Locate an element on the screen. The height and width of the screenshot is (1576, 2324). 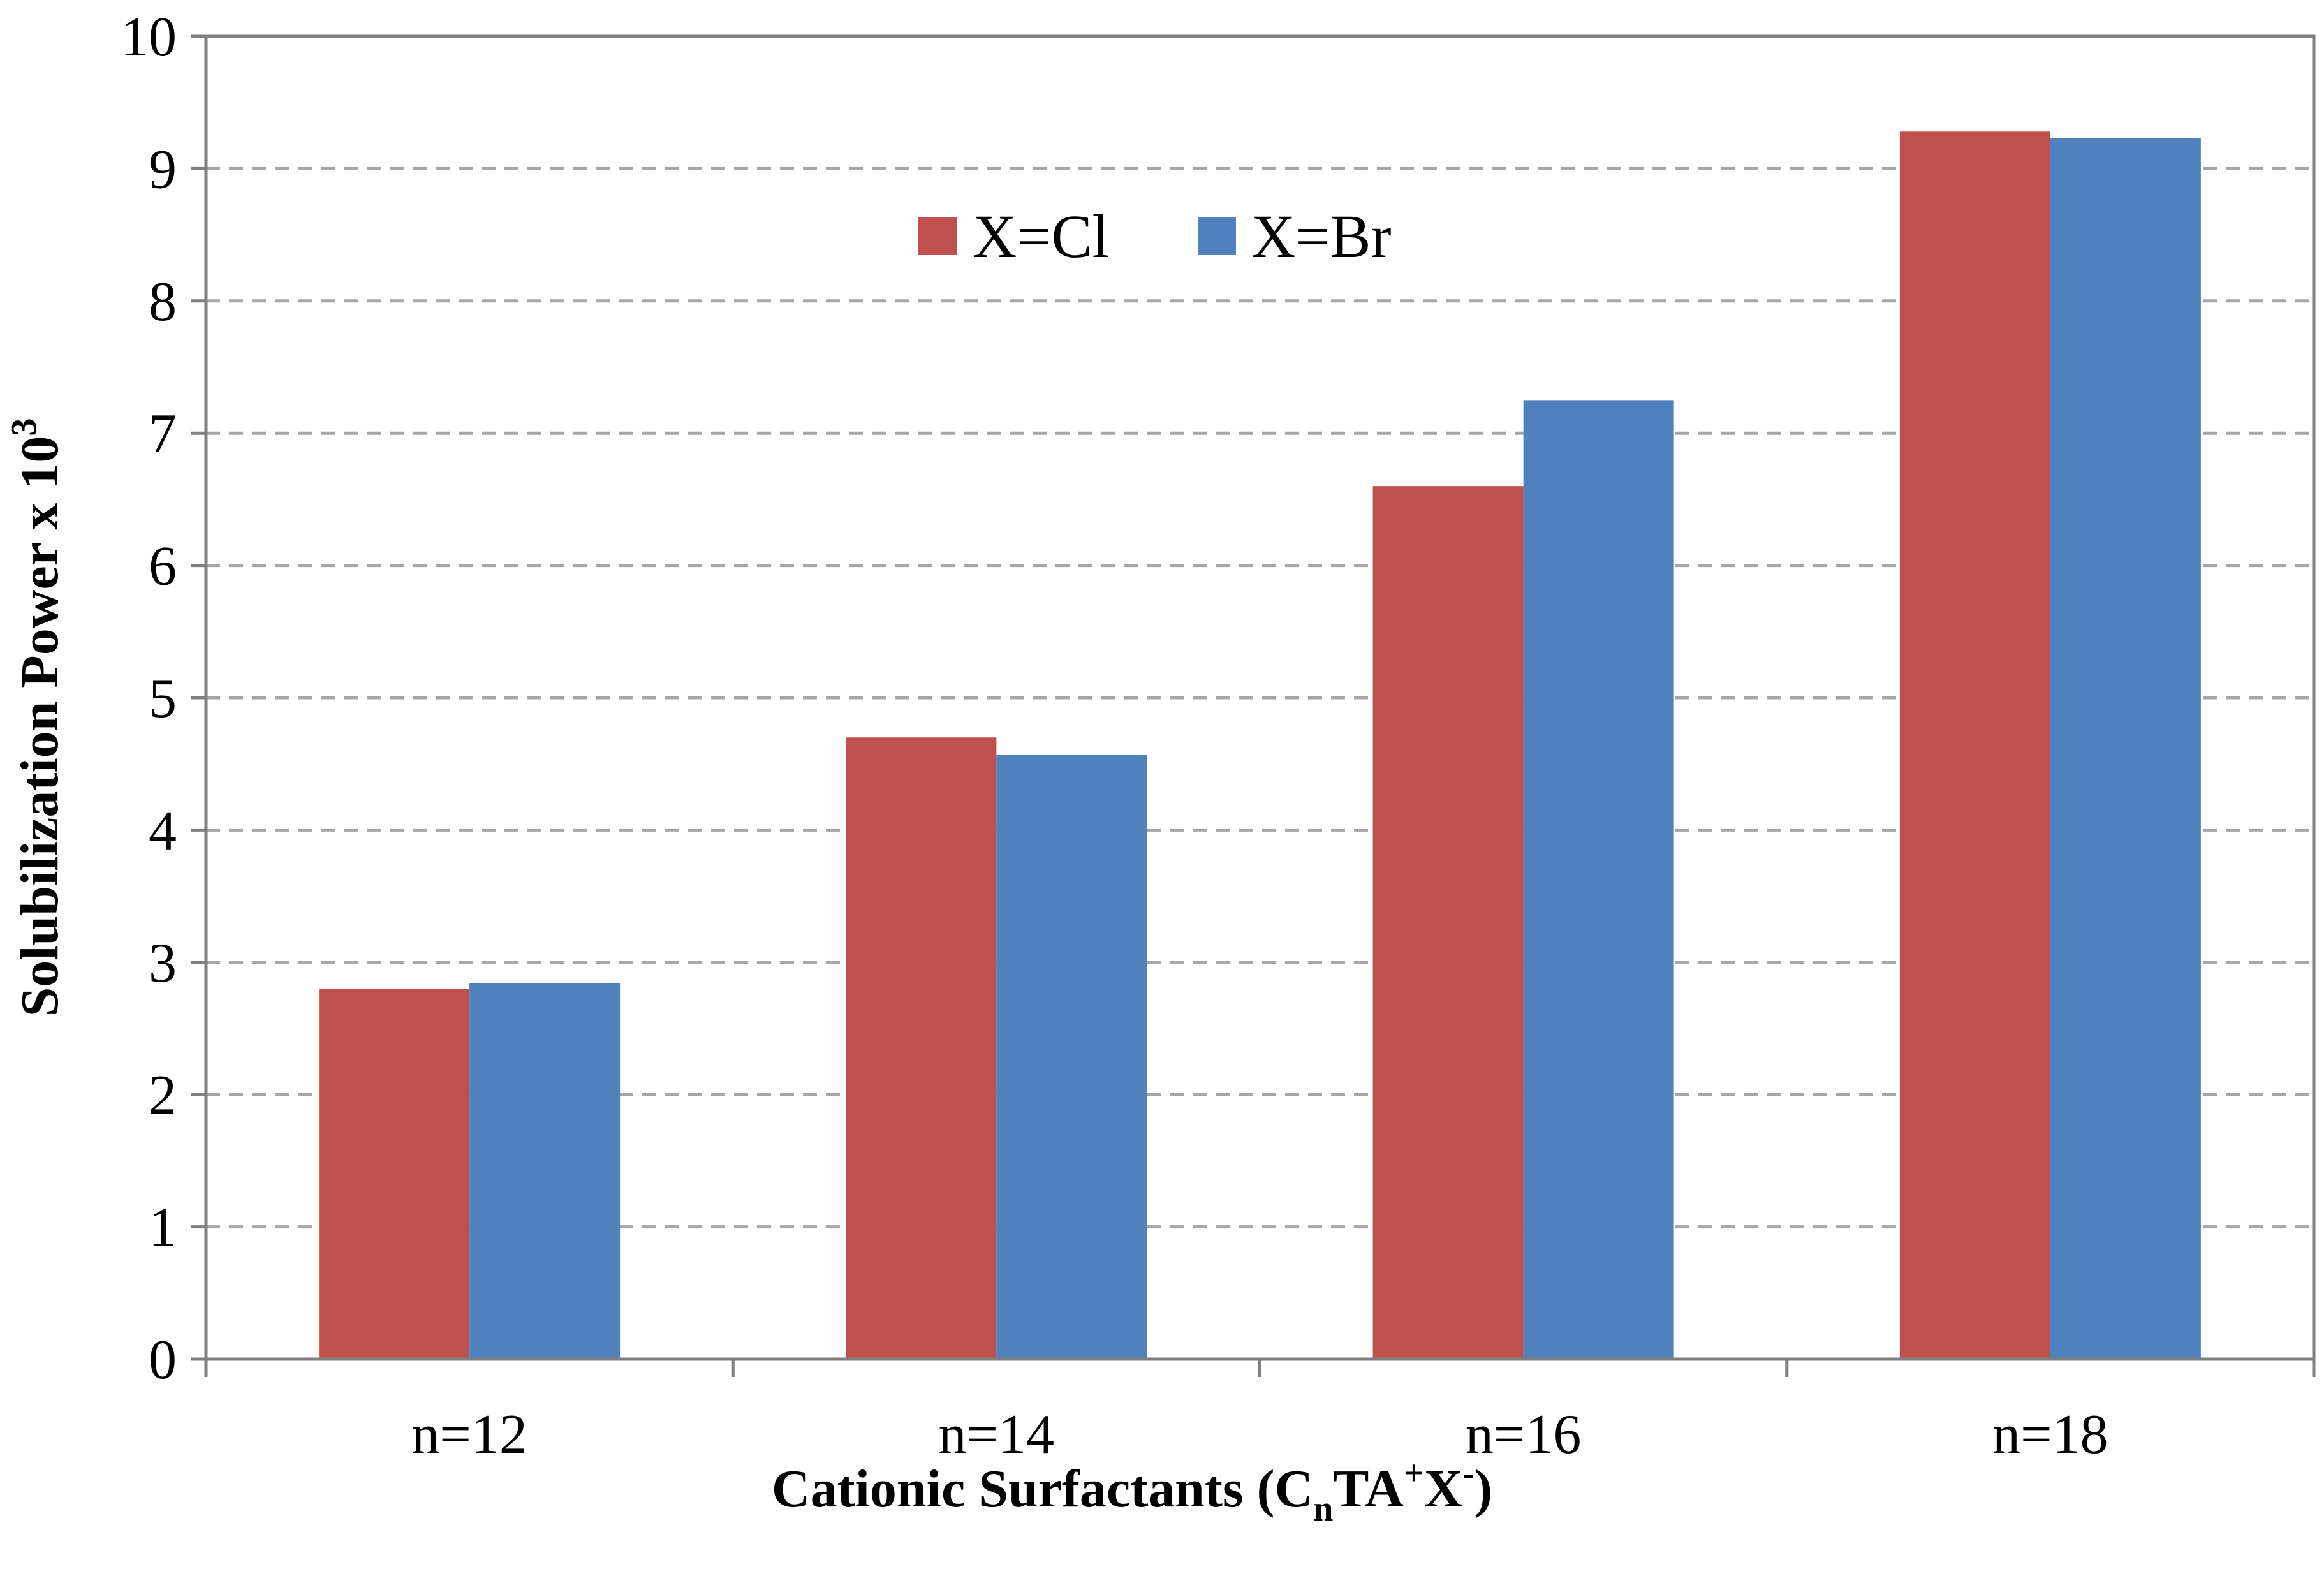
x-tick-labels: n=12 n=14 n=16 n=18 is located at coordinates (1259, 1435).